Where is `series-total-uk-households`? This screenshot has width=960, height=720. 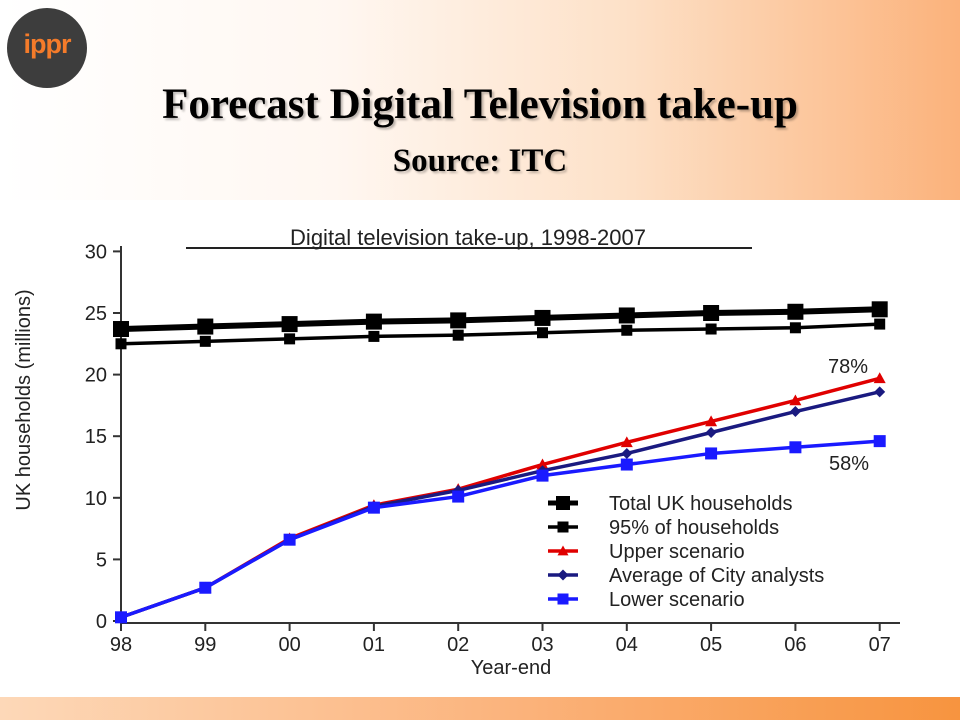 series-total-uk-households is located at coordinates (500, 319).